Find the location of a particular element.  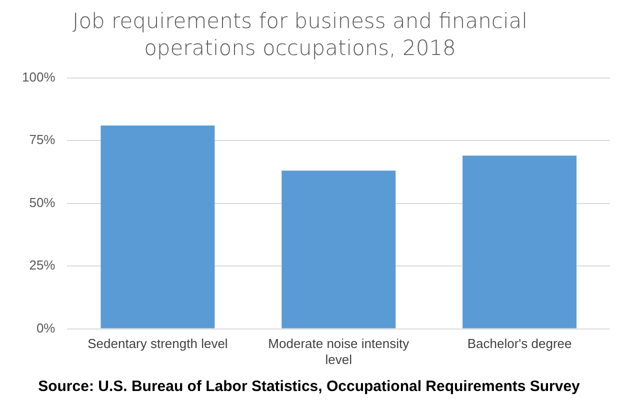

x-tick-label: Sedentary strength level is located at coordinates (158, 344).